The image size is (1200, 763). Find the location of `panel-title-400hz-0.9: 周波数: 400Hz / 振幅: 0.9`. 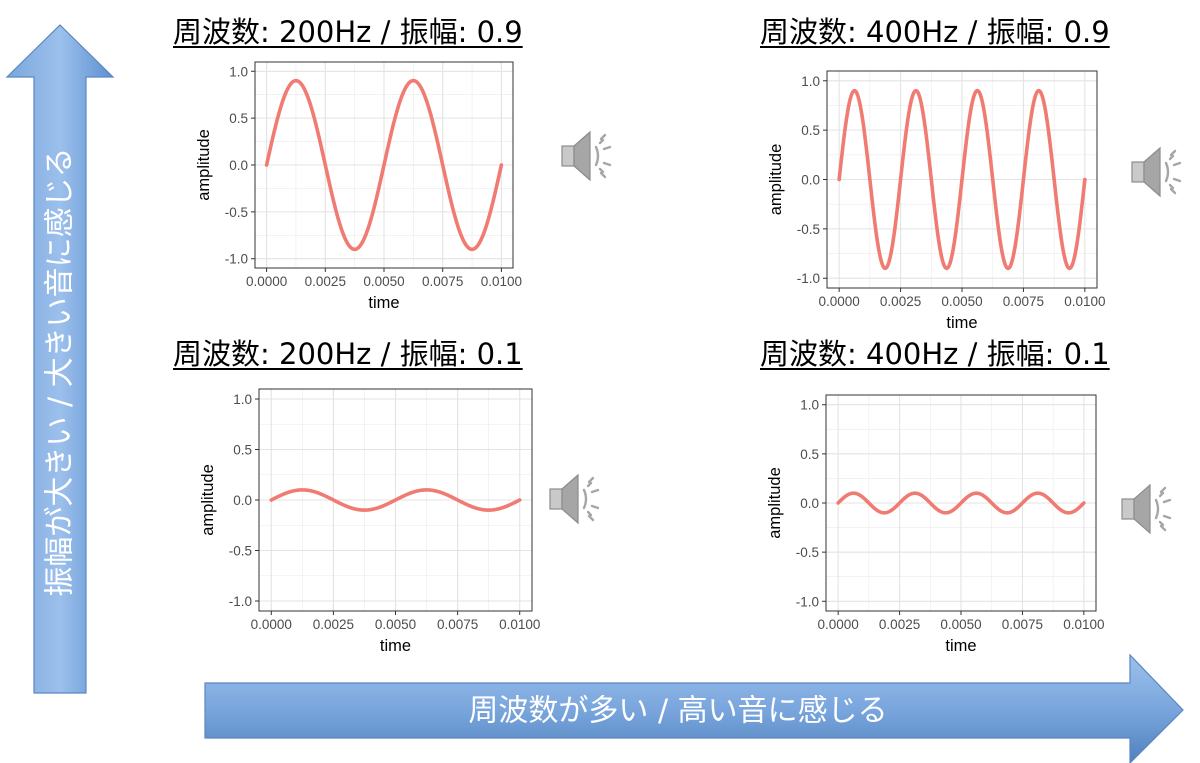

panel-title-400hz-0.9: 周波数: 400Hz / 振幅: 0.9 is located at coordinates (935, 32).